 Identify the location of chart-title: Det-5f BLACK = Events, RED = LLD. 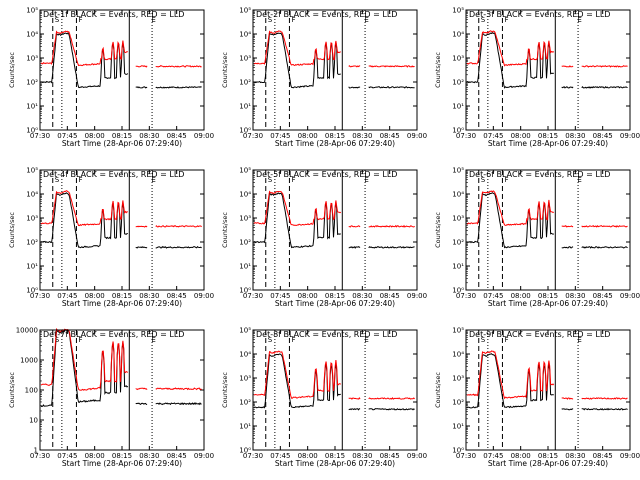
(326, 174).